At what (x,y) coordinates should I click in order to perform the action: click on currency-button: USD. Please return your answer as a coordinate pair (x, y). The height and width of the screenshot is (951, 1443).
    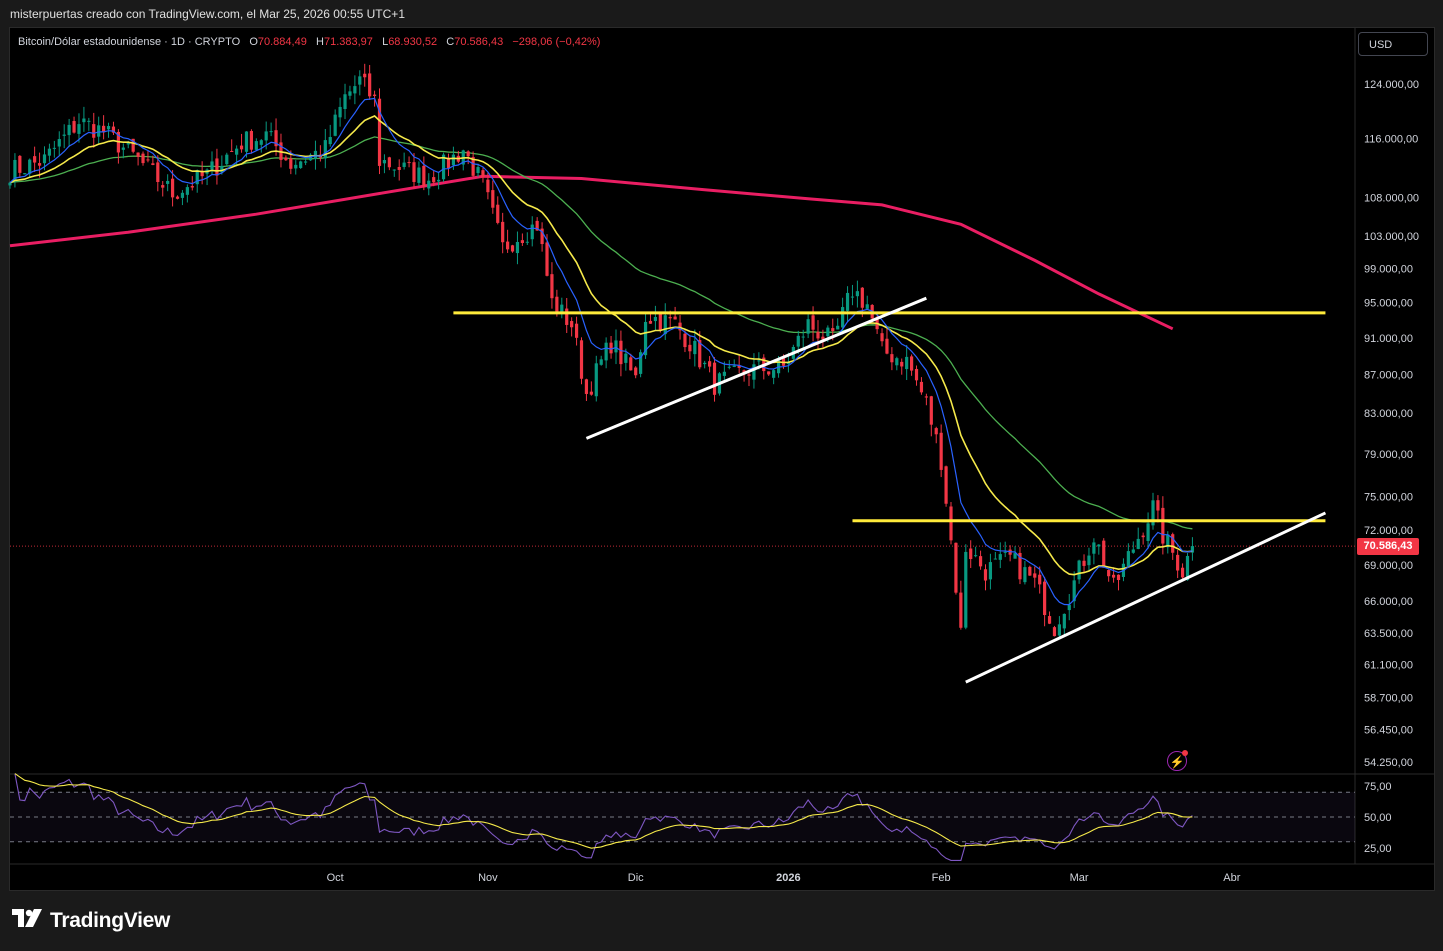
    Looking at the image, I should click on (1393, 44).